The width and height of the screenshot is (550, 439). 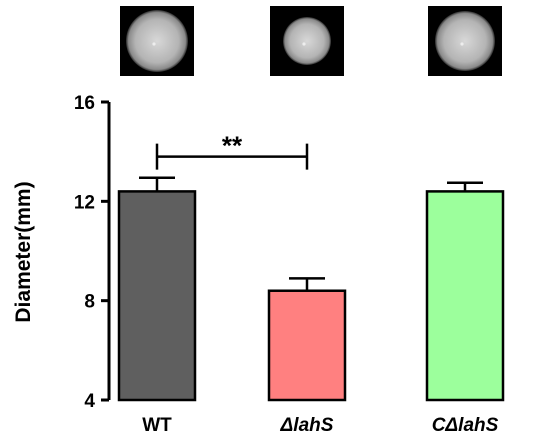 I want to click on x-tick-label: ΔlahS, so click(x=307, y=425).